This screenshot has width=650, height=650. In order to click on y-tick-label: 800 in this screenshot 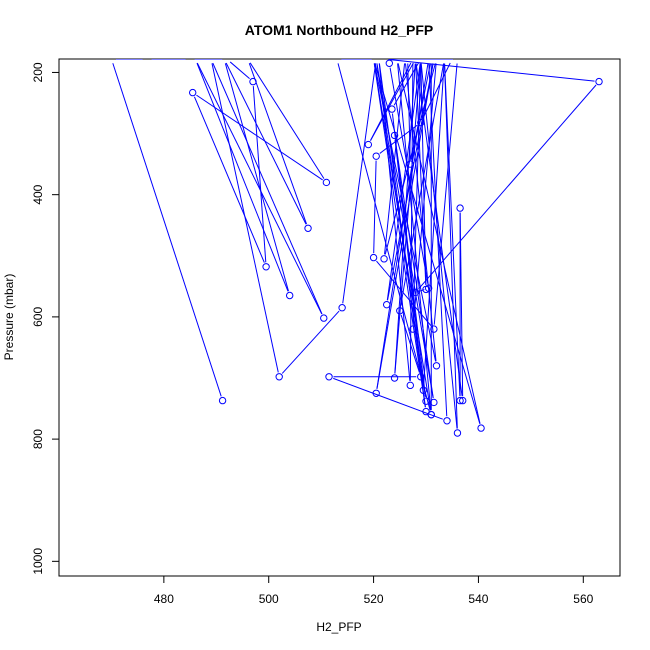, I will do `click(38, 439)`.